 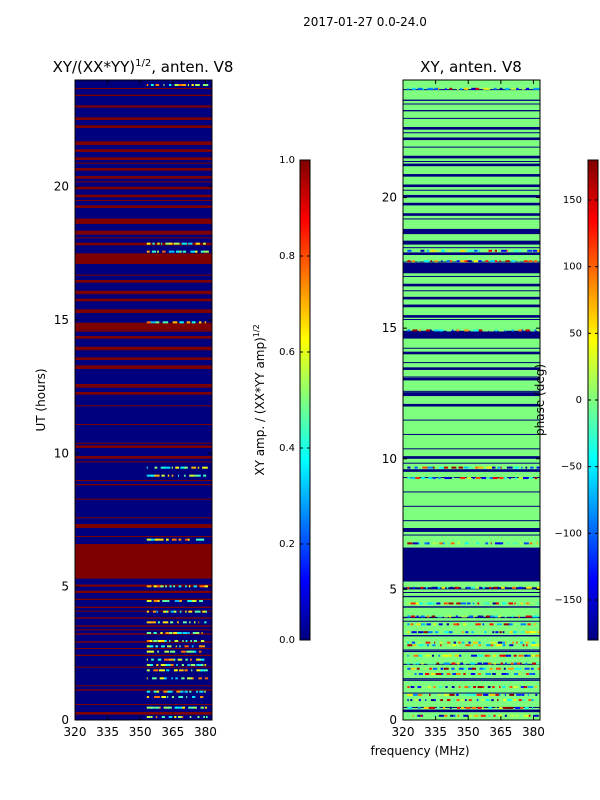 What do you see at coordinates (61, 453) in the screenshot?
I see `amplitude-y-tick-label: 10` at bounding box center [61, 453].